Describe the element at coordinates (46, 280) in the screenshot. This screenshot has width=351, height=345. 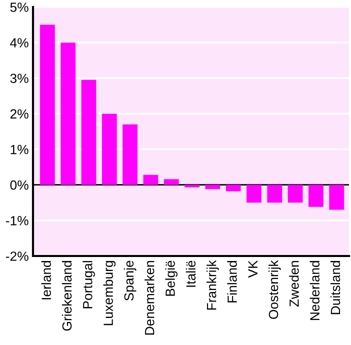
I see `x-tick-label: Ierland` at that location.